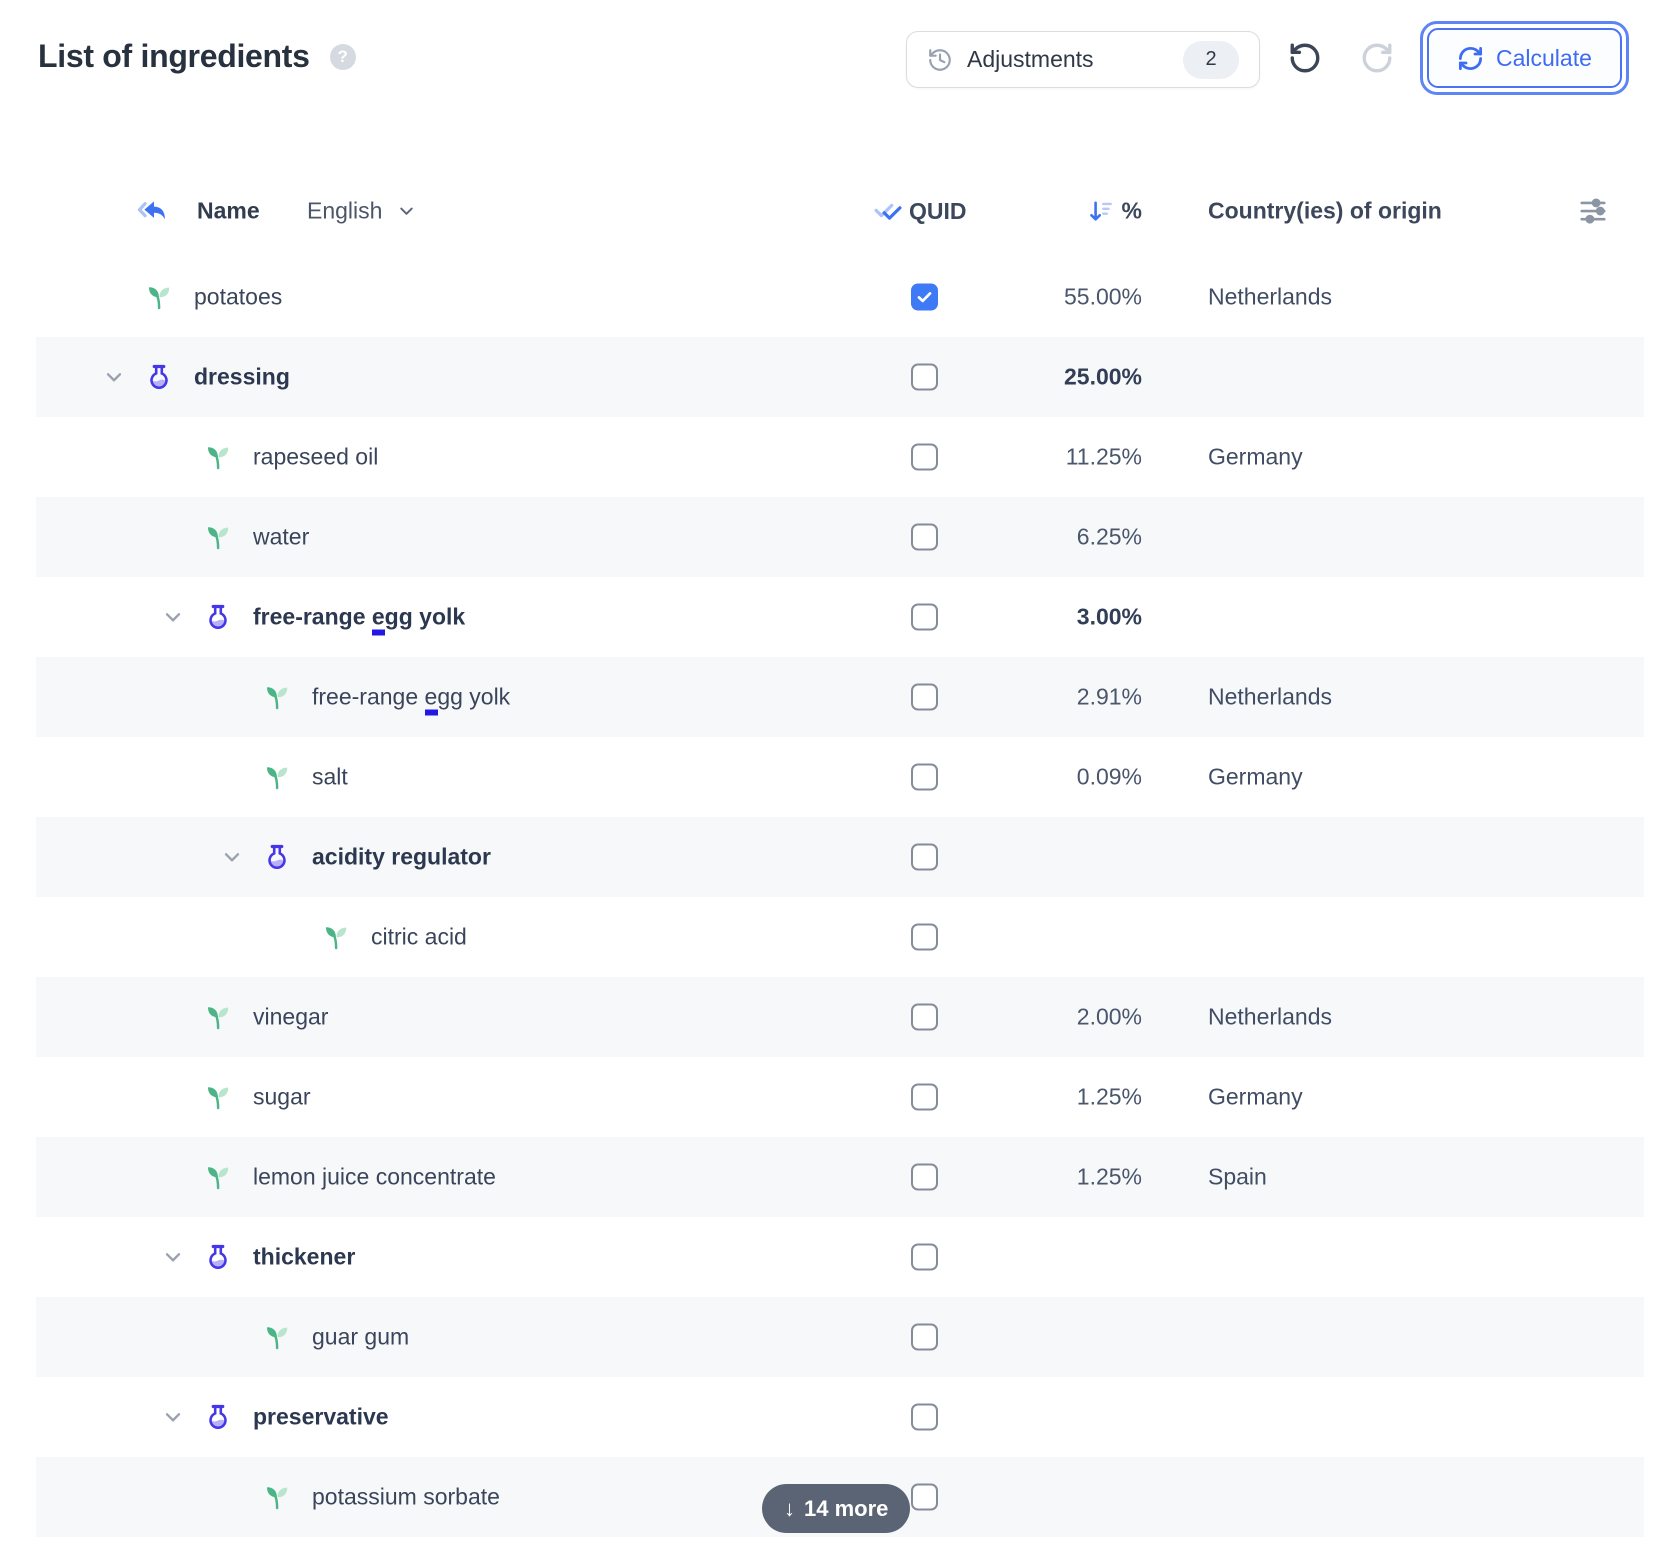  I want to click on ingredient-name: vinegar, so click(291, 1016).